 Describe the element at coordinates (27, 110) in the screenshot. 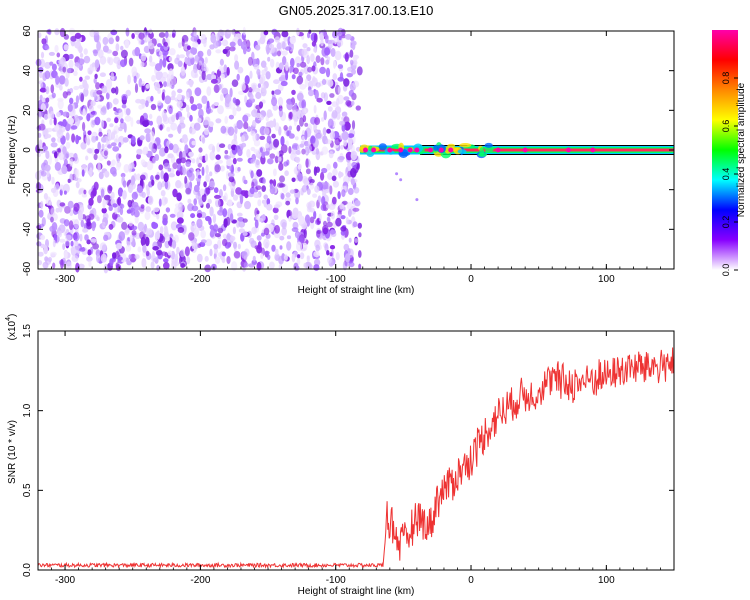

I see `spectrogram-y-tick-label: 20` at that location.